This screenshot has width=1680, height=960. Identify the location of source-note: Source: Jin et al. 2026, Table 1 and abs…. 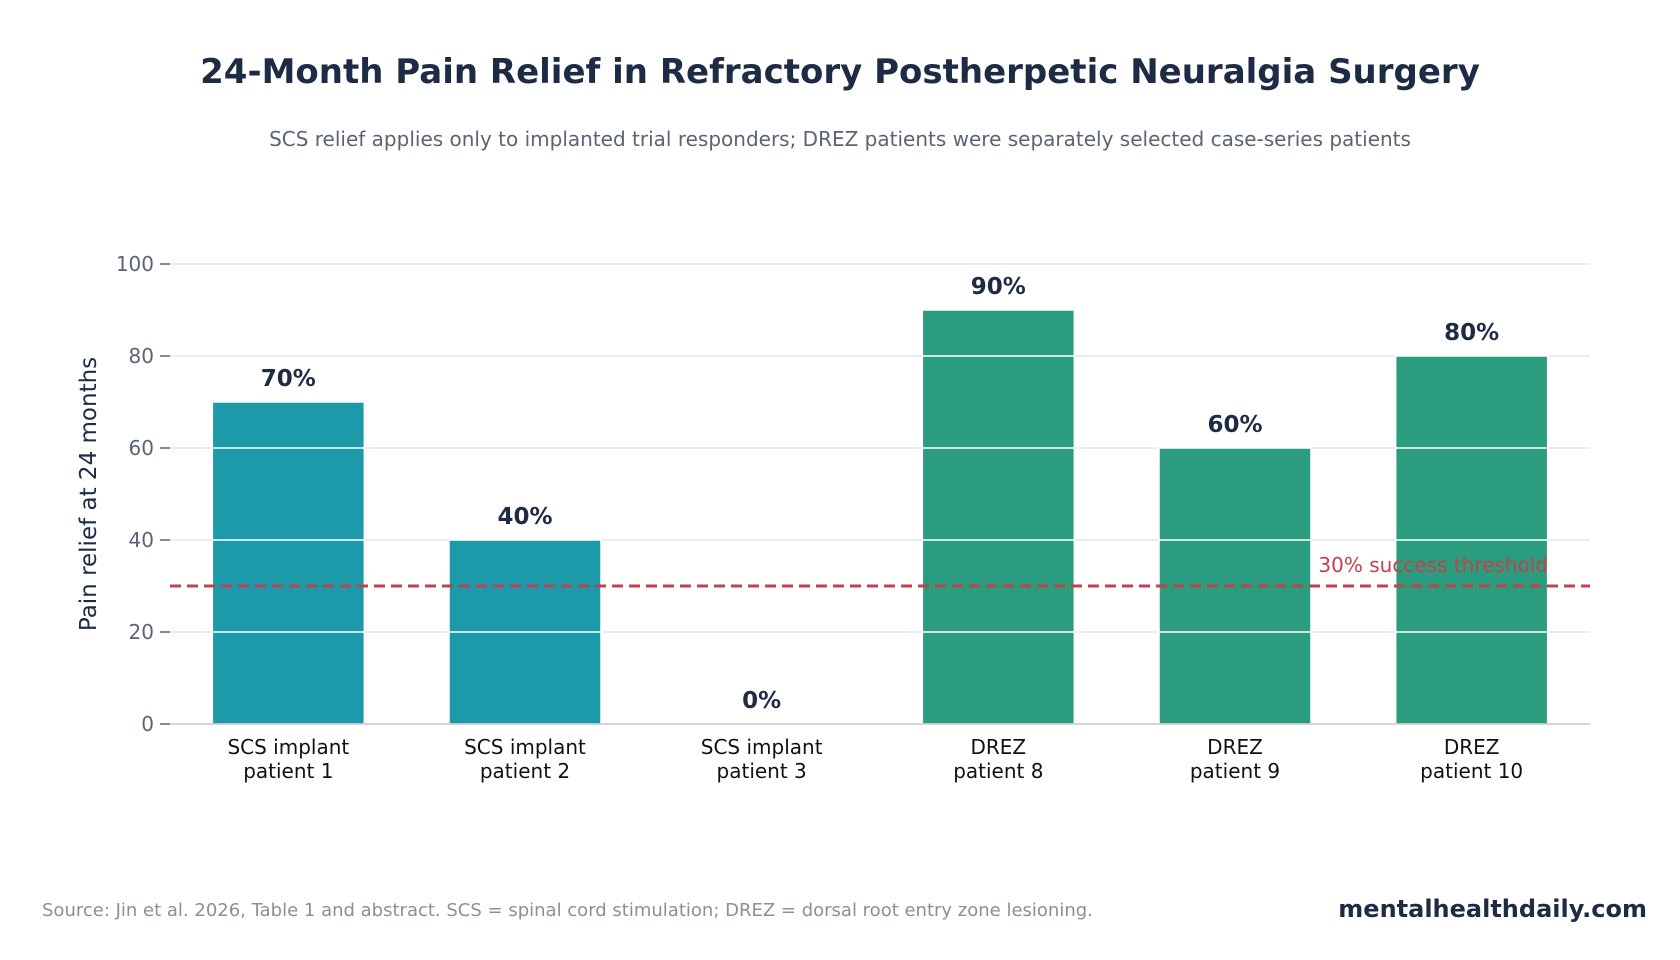
(567, 910).